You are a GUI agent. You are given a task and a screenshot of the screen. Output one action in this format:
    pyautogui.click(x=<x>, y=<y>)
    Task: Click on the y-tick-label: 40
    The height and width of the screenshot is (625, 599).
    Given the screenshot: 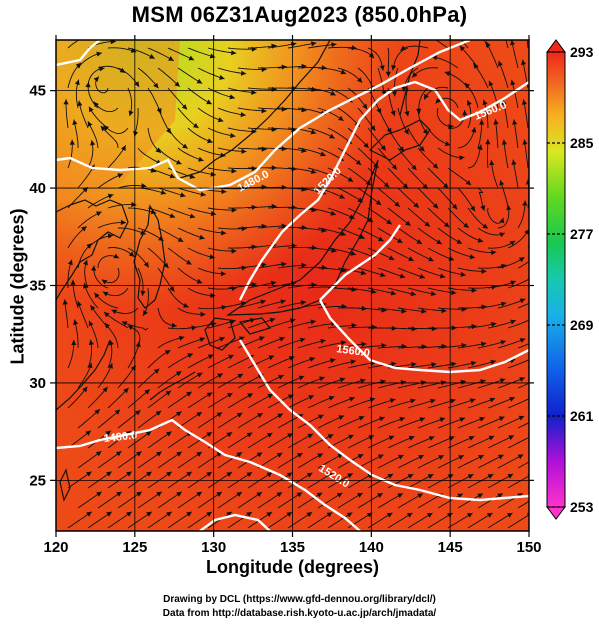 What is the action you would take?
    pyautogui.click(x=37, y=188)
    